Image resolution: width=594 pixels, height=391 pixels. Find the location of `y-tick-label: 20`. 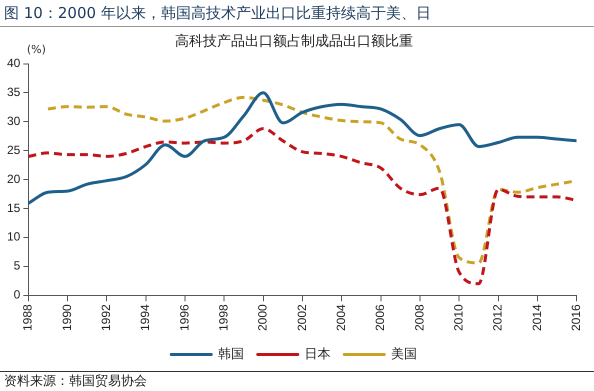

y-tick-label: 20 is located at coordinates (13, 179).